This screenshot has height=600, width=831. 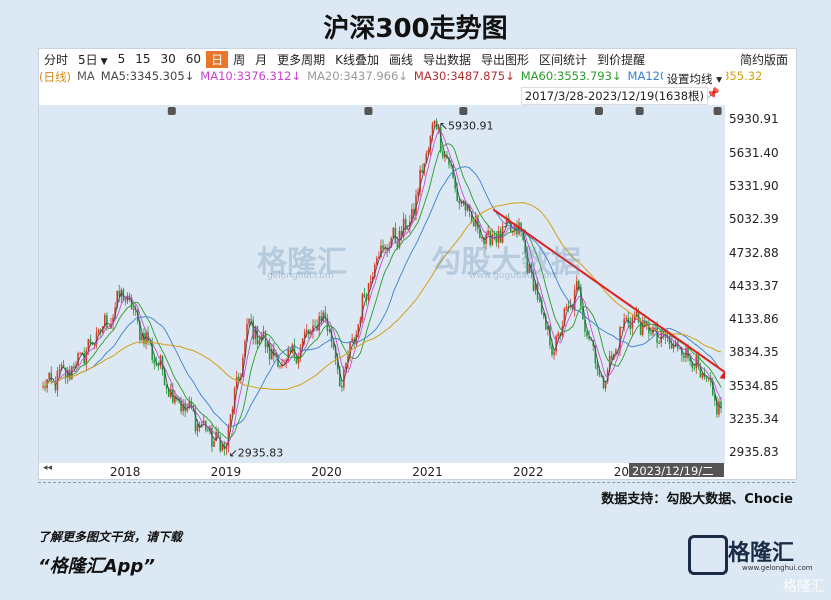 I want to click on toolbar-item: 导出数据, so click(x=447, y=59).